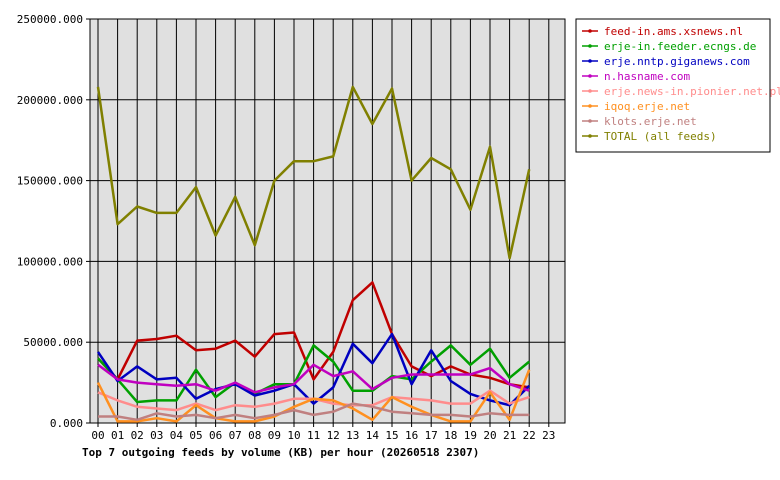 This screenshot has width=780, height=480. What do you see at coordinates (50, 181) in the screenshot?
I see `y-tick-label: 150000.000` at bounding box center [50, 181].